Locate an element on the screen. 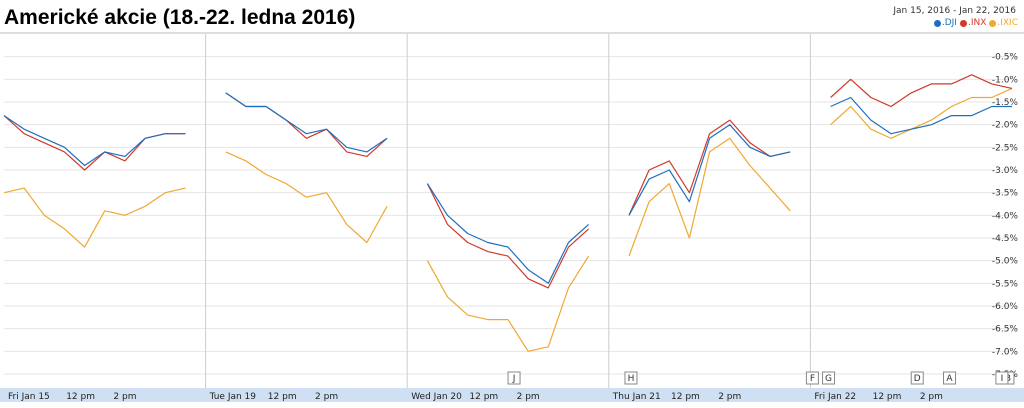  y-tick-label: -1.0% is located at coordinates (1005, 80).